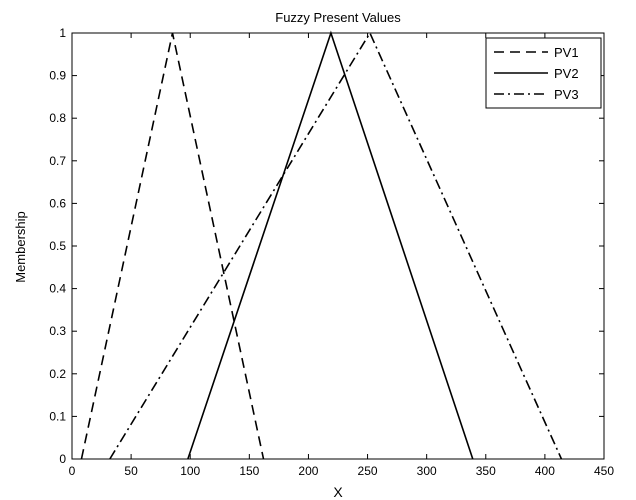 The image size is (636, 500). What do you see at coordinates (566, 52) in the screenshot?
I see `legend-label-pv1: PV1` at bounding box center [566, 52].